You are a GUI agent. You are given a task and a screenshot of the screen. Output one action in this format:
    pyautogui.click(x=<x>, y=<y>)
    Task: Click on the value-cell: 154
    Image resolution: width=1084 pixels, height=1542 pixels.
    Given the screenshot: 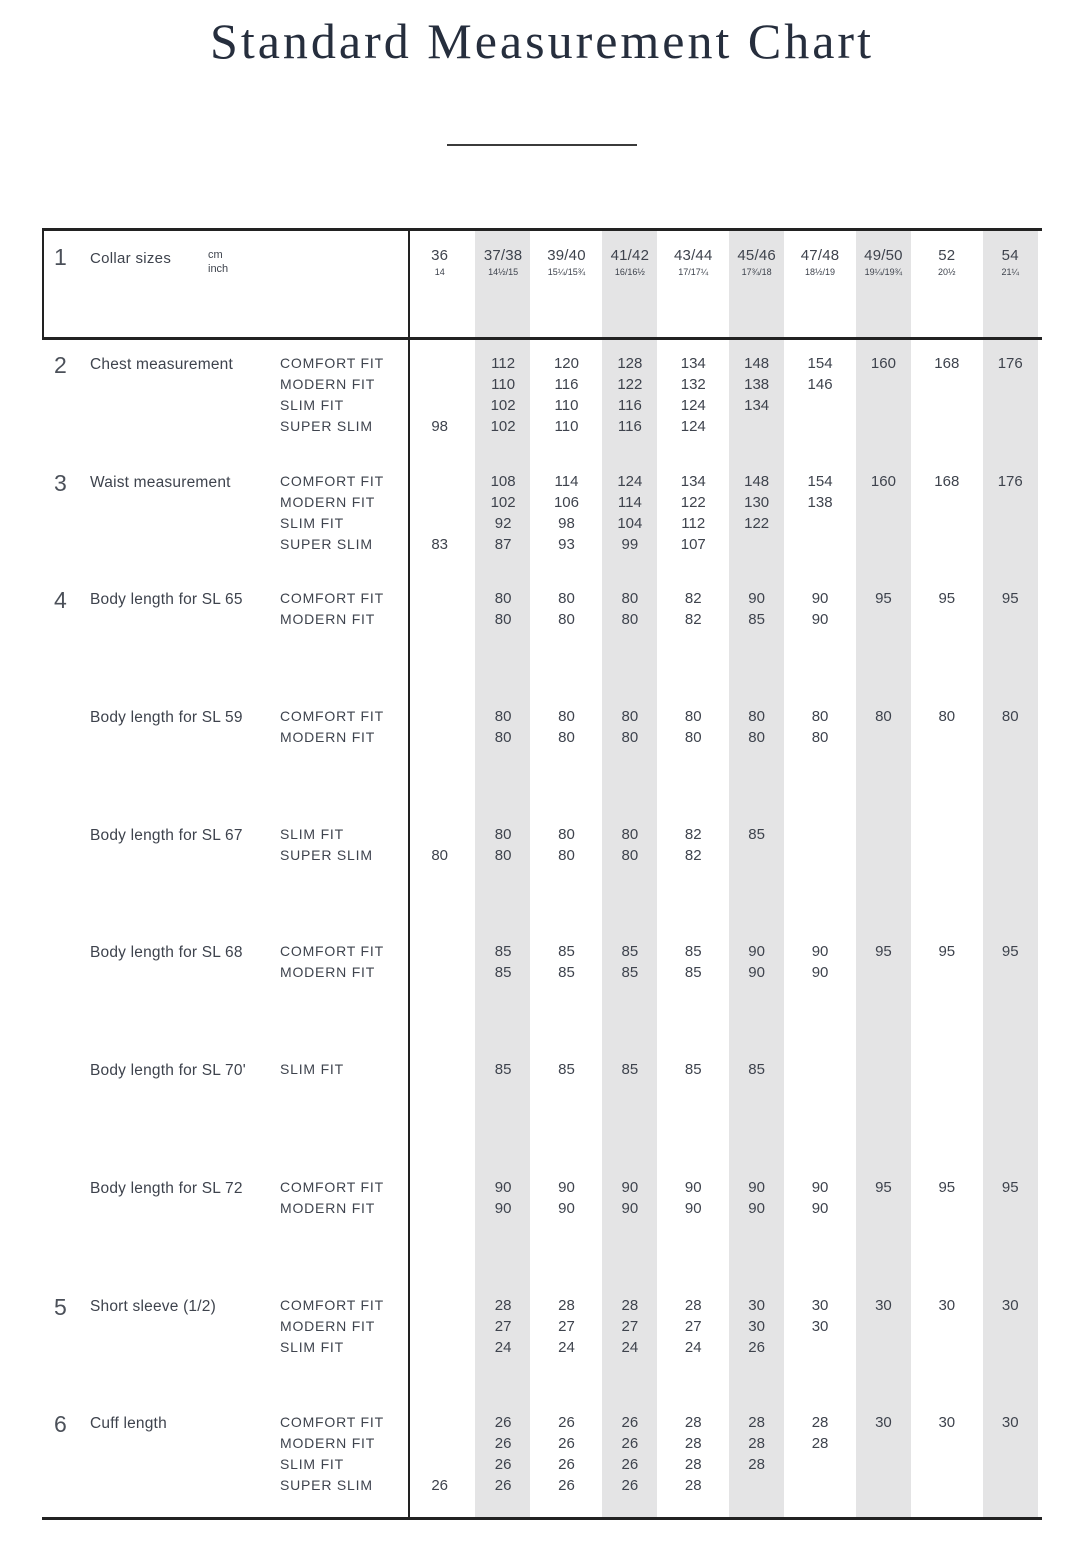 What is the action you would take?
    pyautogui.click(x=820, y=363)
    